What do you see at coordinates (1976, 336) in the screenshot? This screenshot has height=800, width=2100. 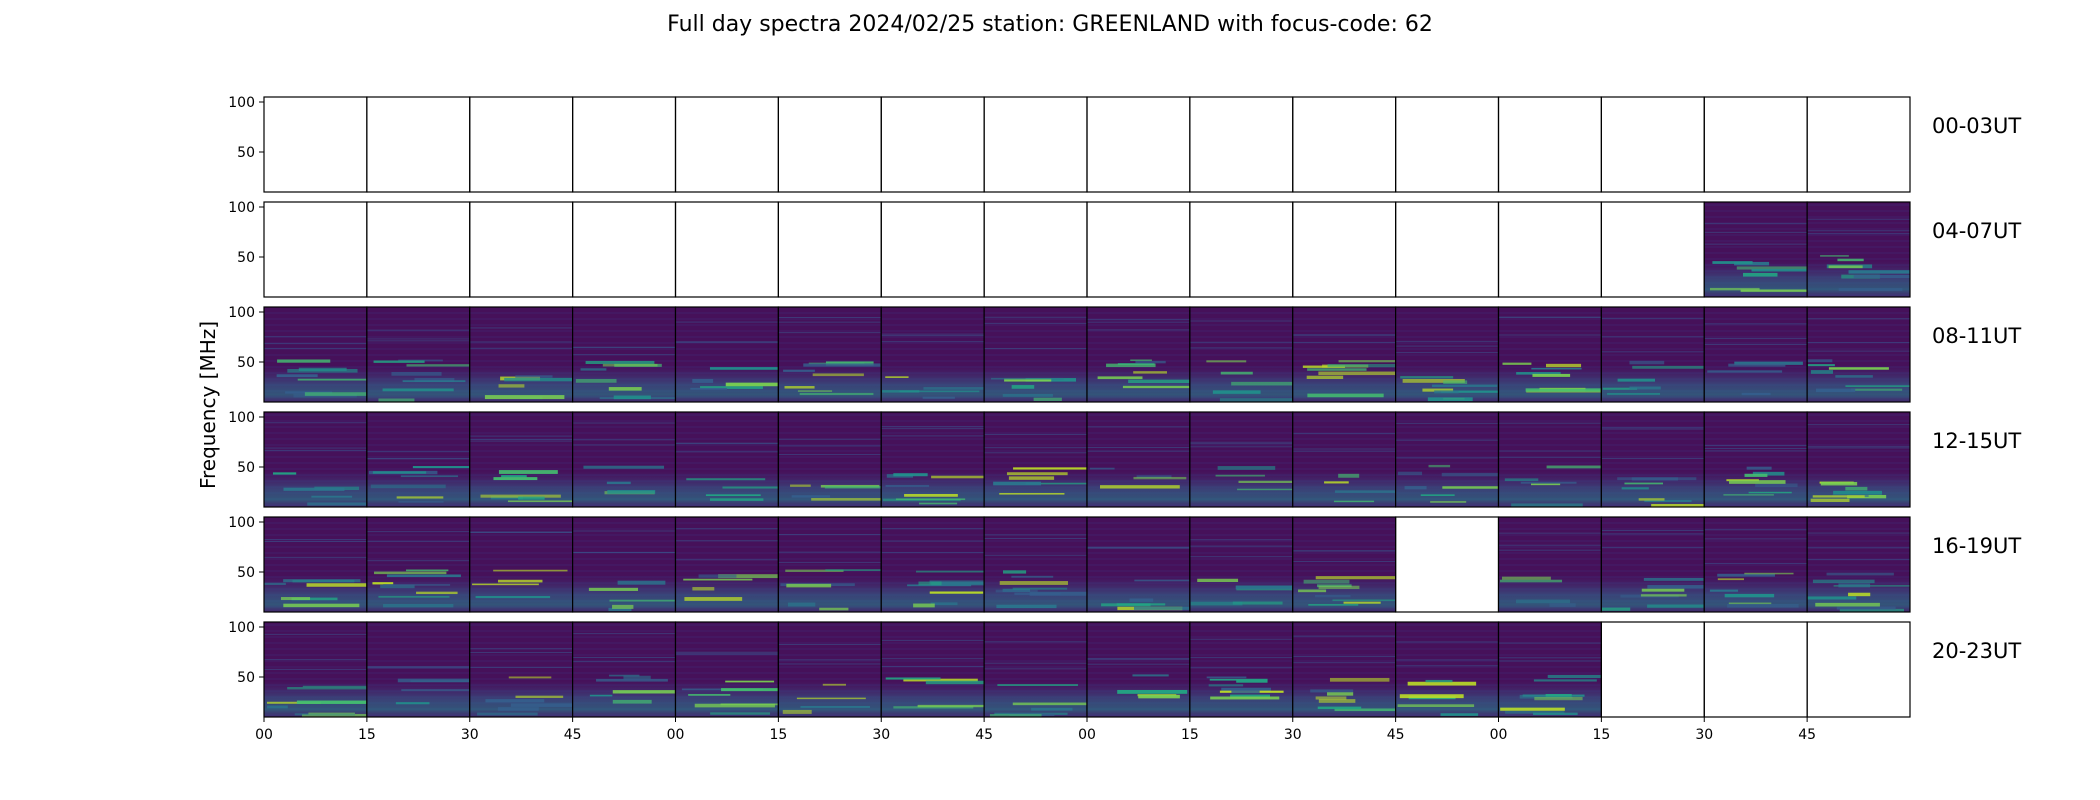 I see `row-time-label: 08-11UT` at bounding box center [1976, 336].